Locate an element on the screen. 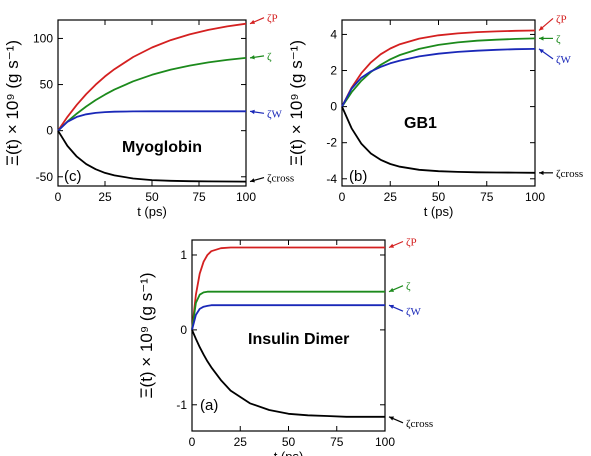  panel-label: (a) is located at coordinates (209, 405).